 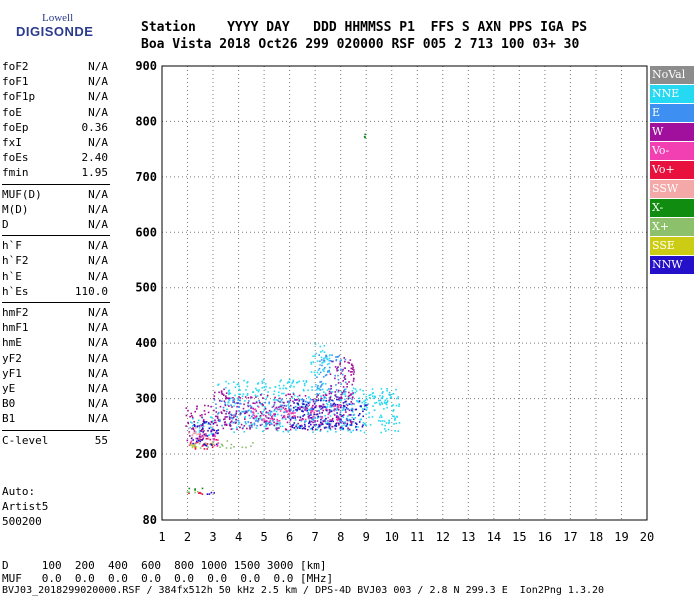 I want to click on x-tick-label: 10, so click(x=392, y=537).